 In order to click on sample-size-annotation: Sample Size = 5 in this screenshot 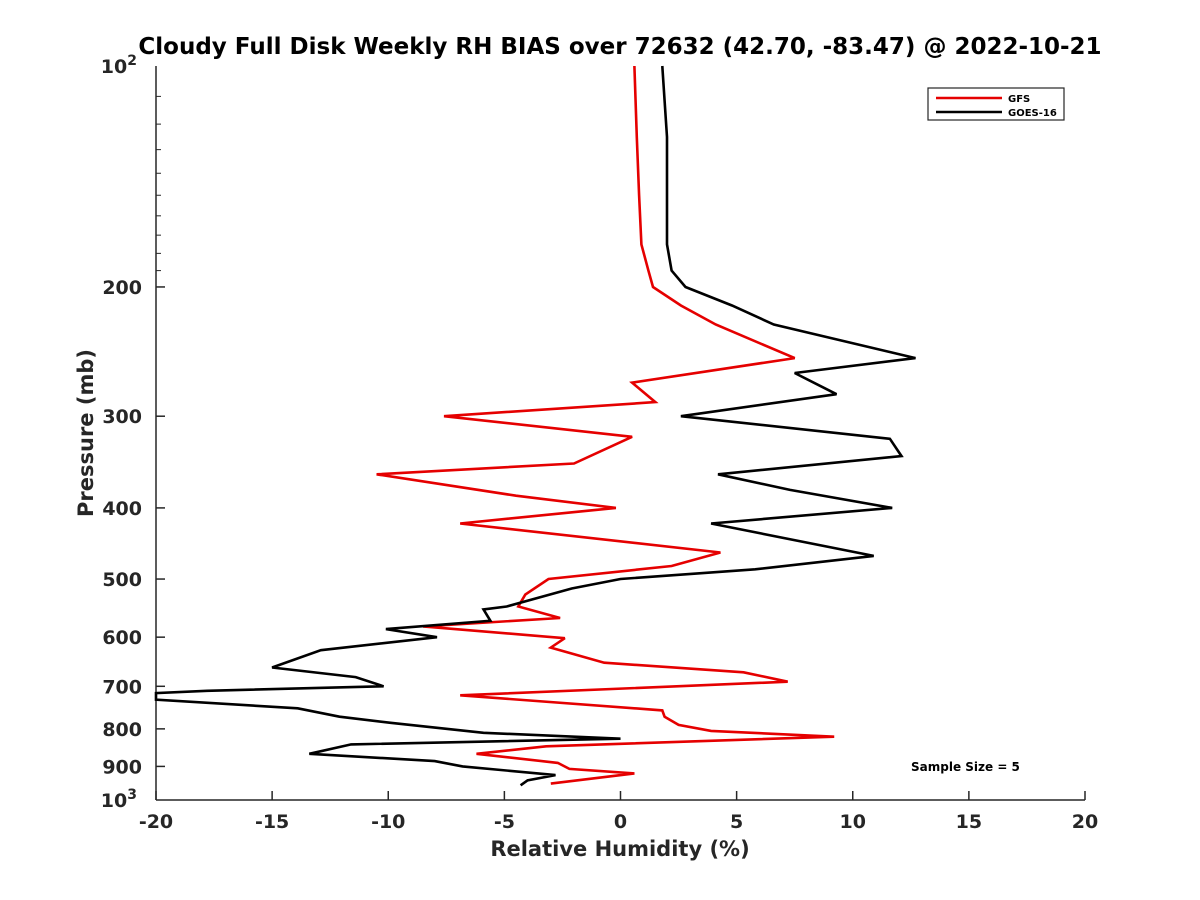, I will do `click(965, 767)`.